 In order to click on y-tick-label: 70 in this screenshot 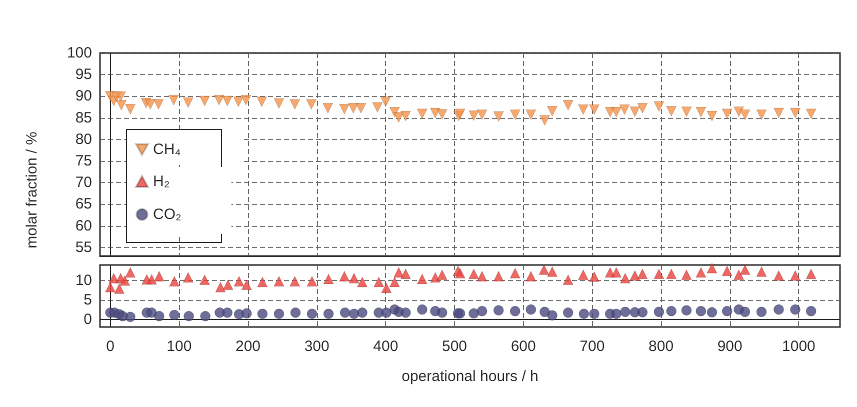, I will do `click(83, 183)`.